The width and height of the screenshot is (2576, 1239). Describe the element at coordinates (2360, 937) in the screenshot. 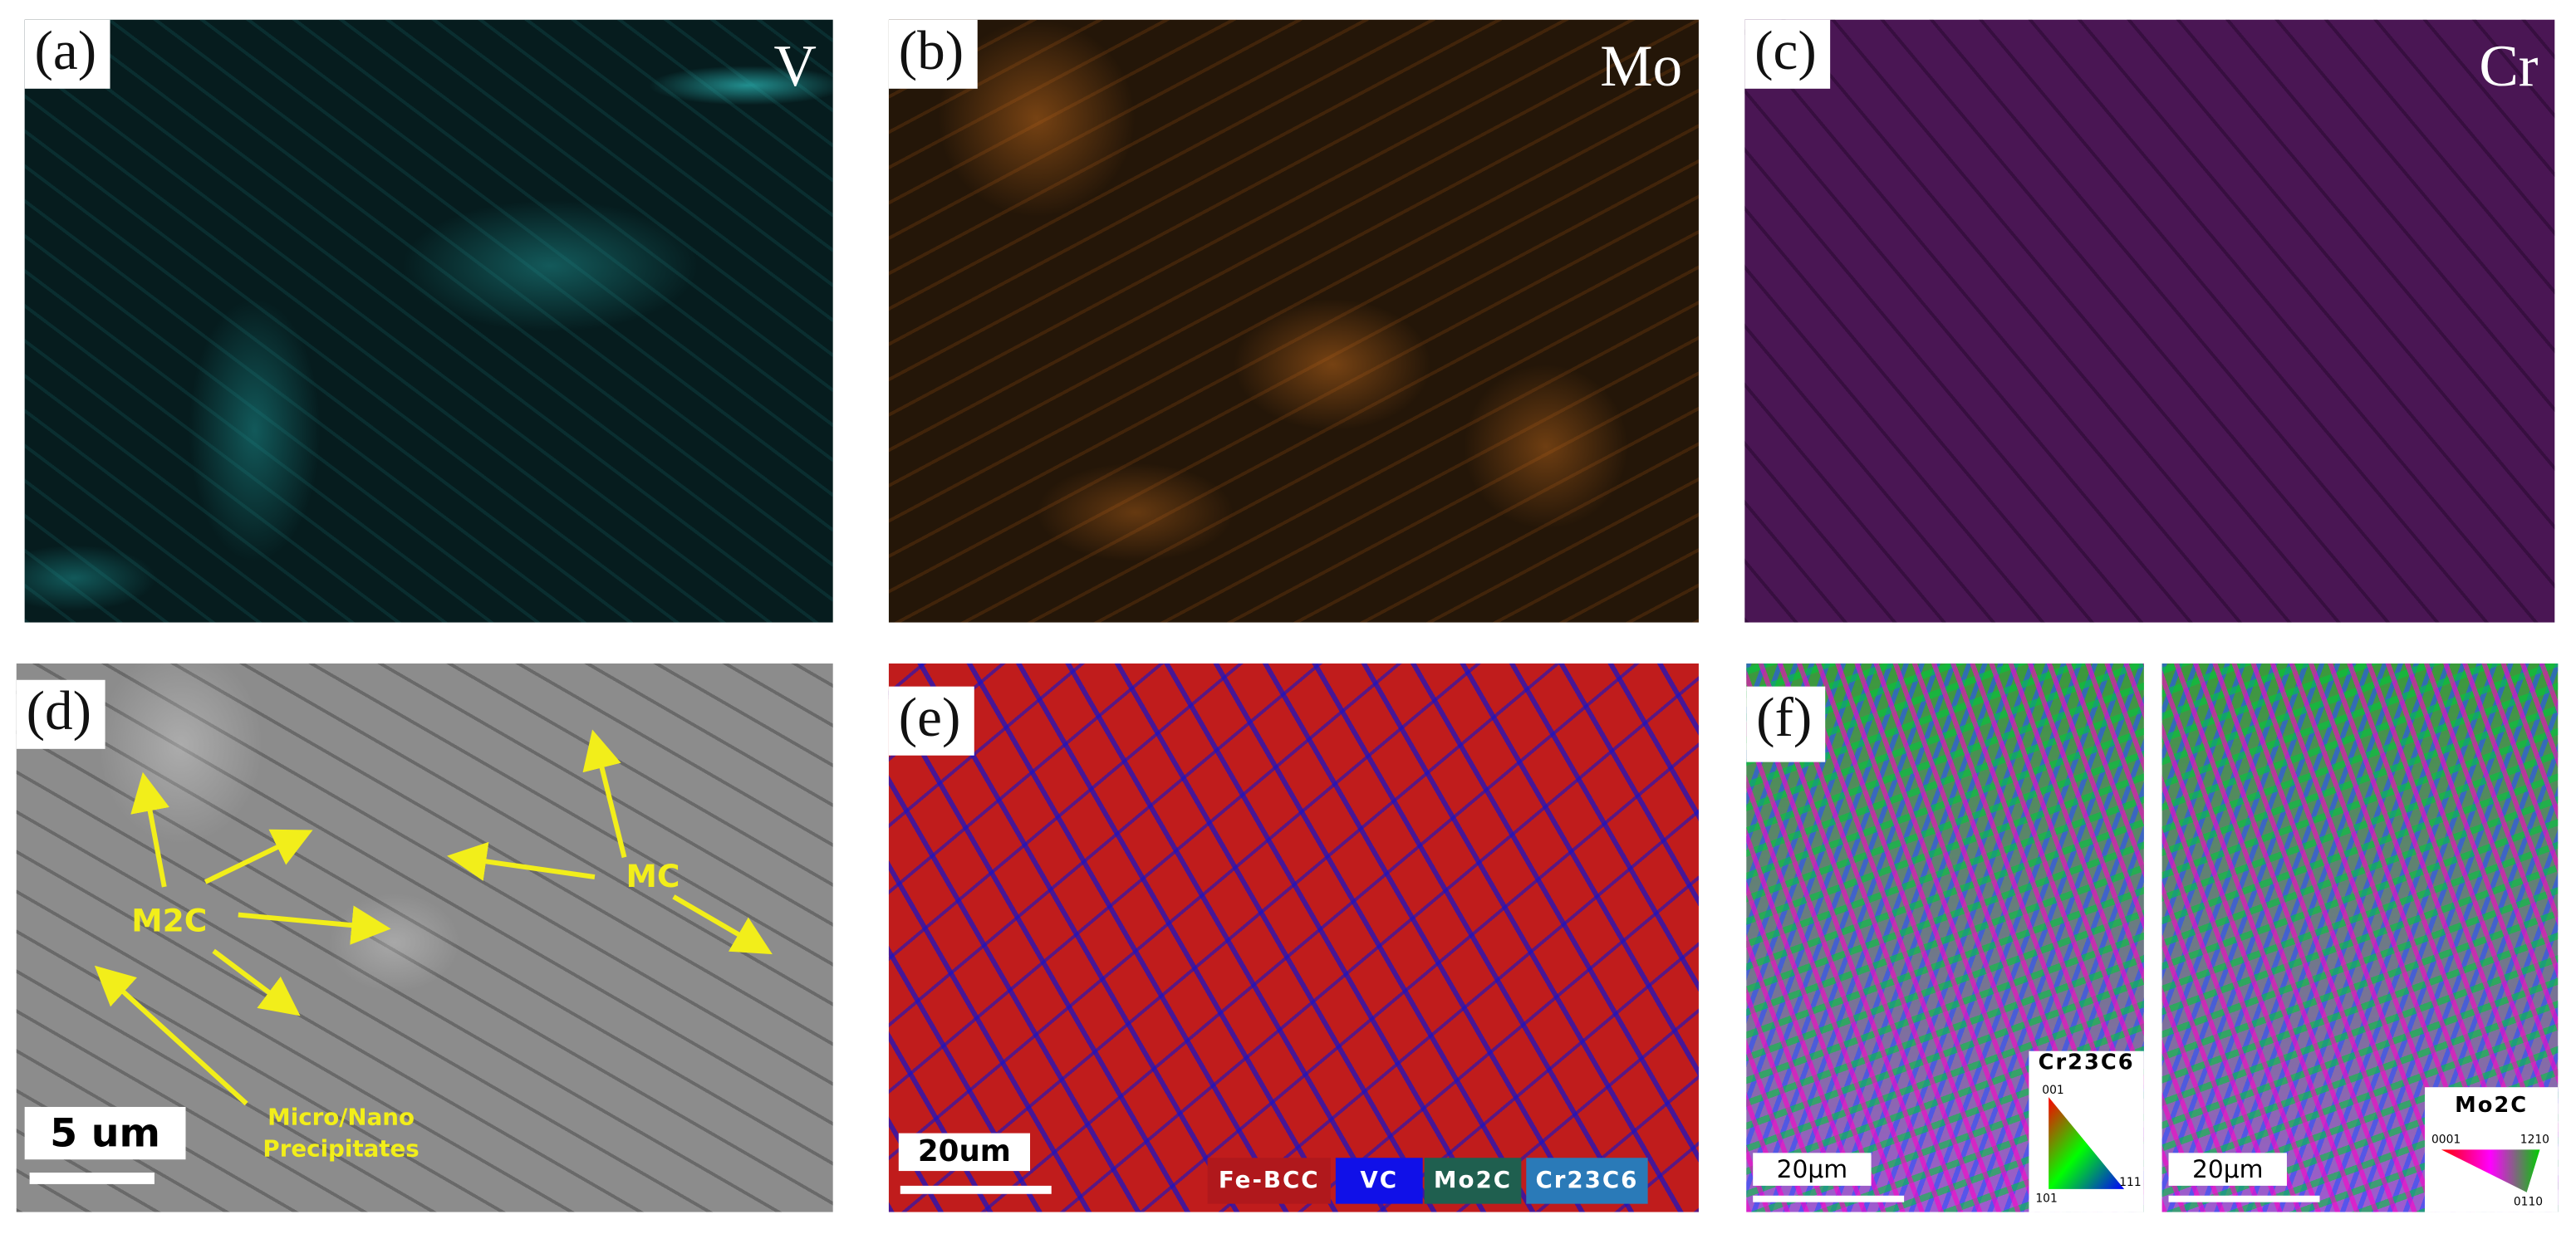

I see `ipf-map: 20μm Mo2C 0001 1210 0110` at that location.